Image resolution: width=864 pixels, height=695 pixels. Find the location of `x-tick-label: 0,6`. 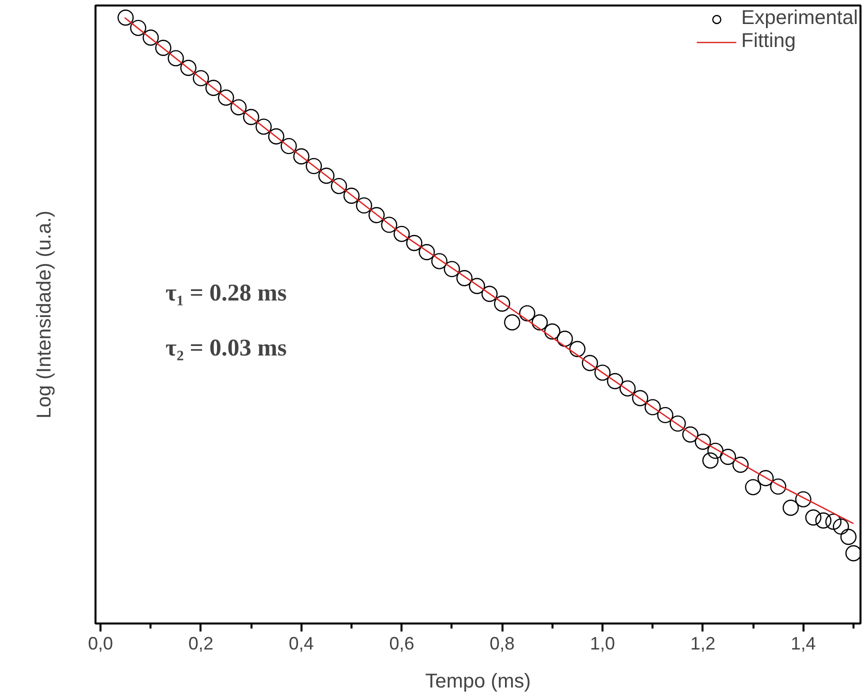

x-tick-label: 0,6 is located at coordinates (401, 644).